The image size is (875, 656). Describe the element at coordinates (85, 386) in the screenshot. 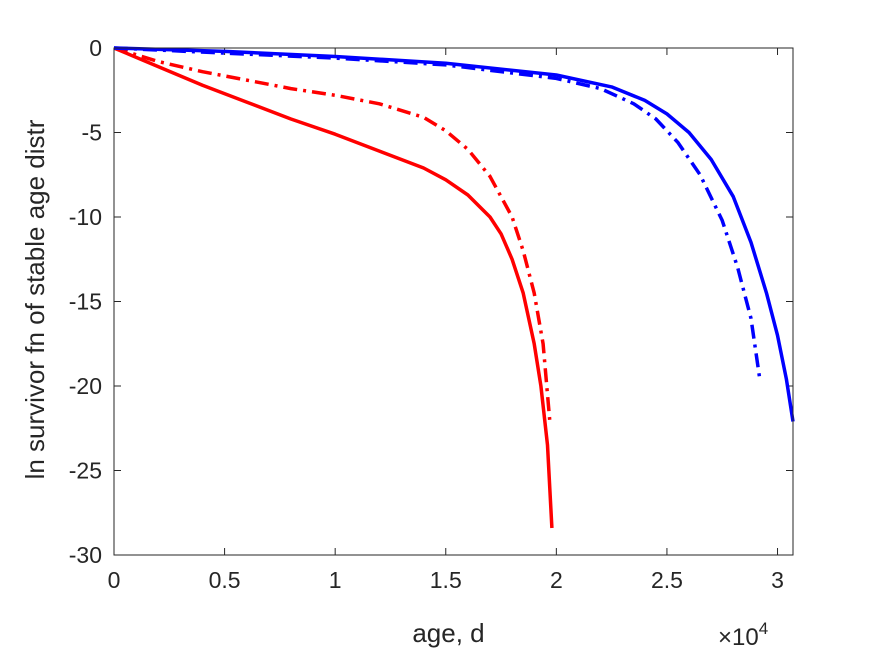

I see `y-tick-label: -20` at that location.